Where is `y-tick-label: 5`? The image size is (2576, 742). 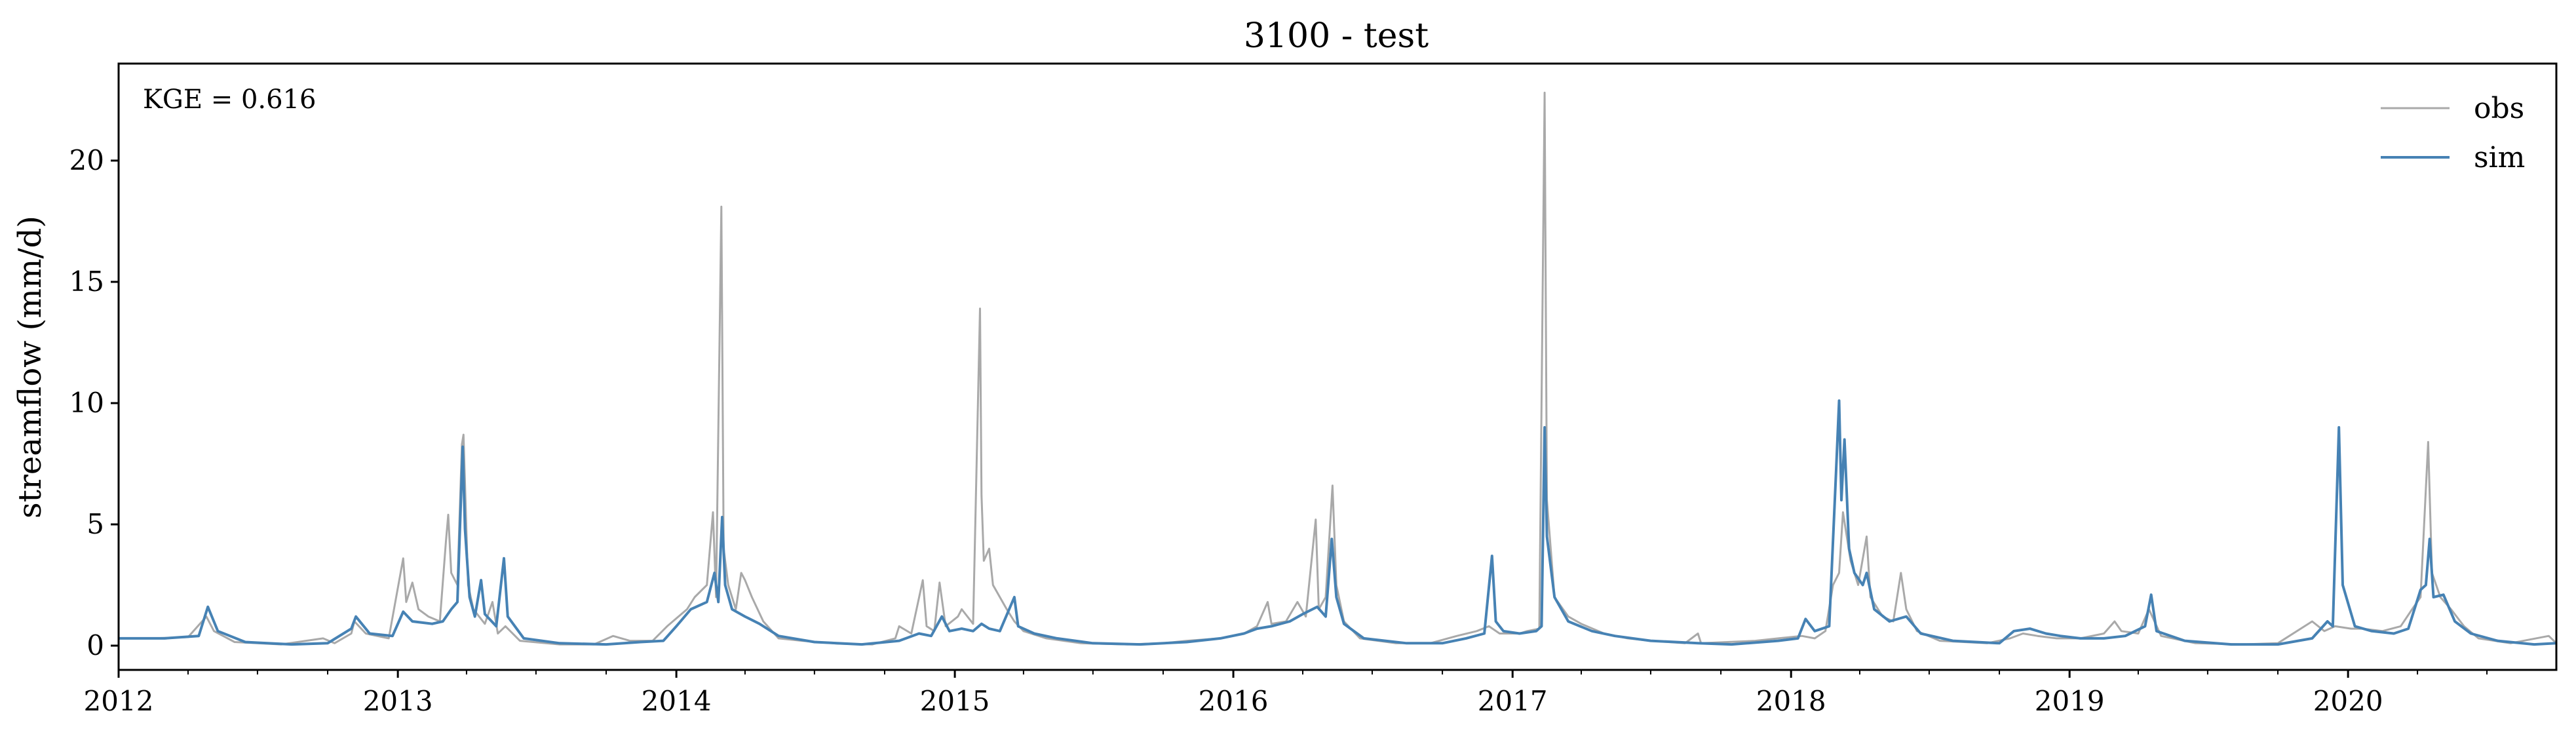 y-tick-label: 5 is located at coordinates (95, 524).